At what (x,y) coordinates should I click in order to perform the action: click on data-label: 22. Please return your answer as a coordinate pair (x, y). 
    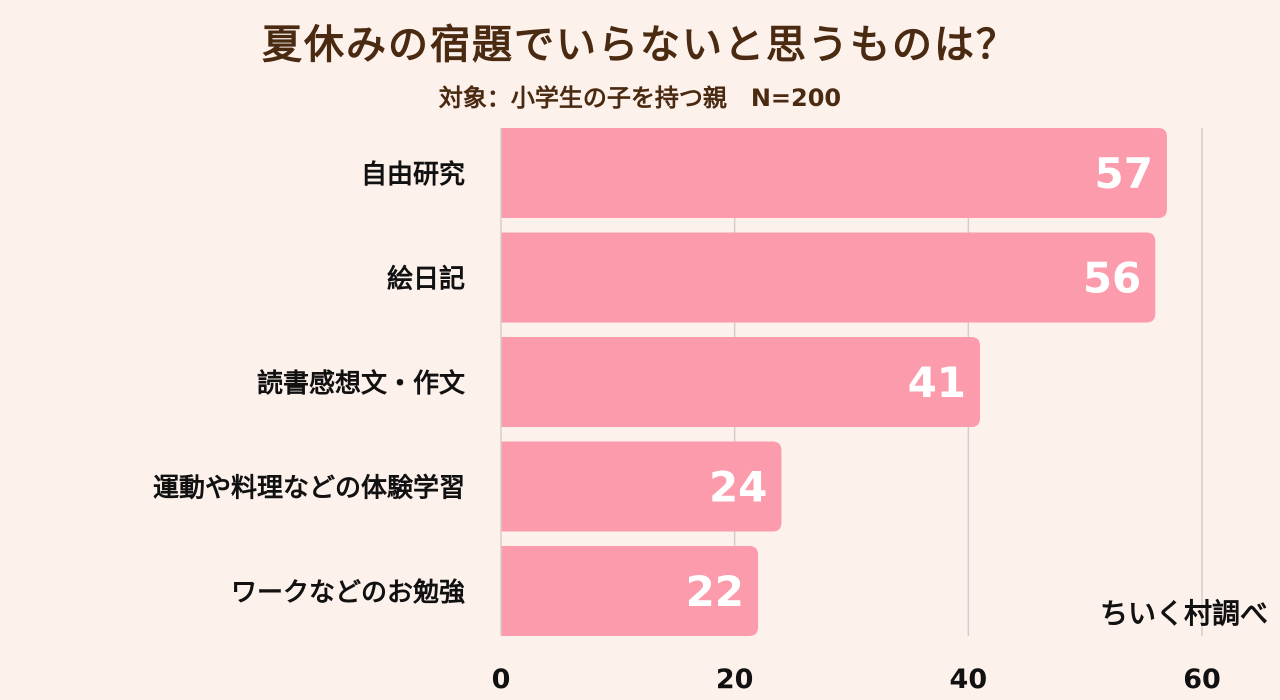
    Looking at the image, I should click on (715, 591).